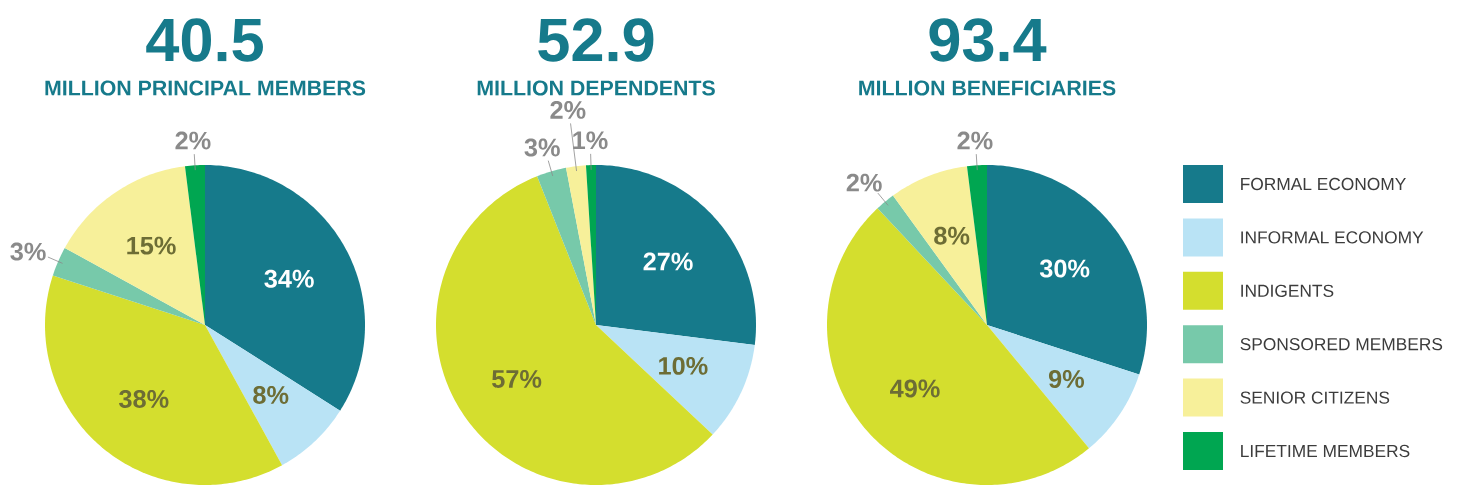  I want to click on data-label: 34%, so click(289, 278).